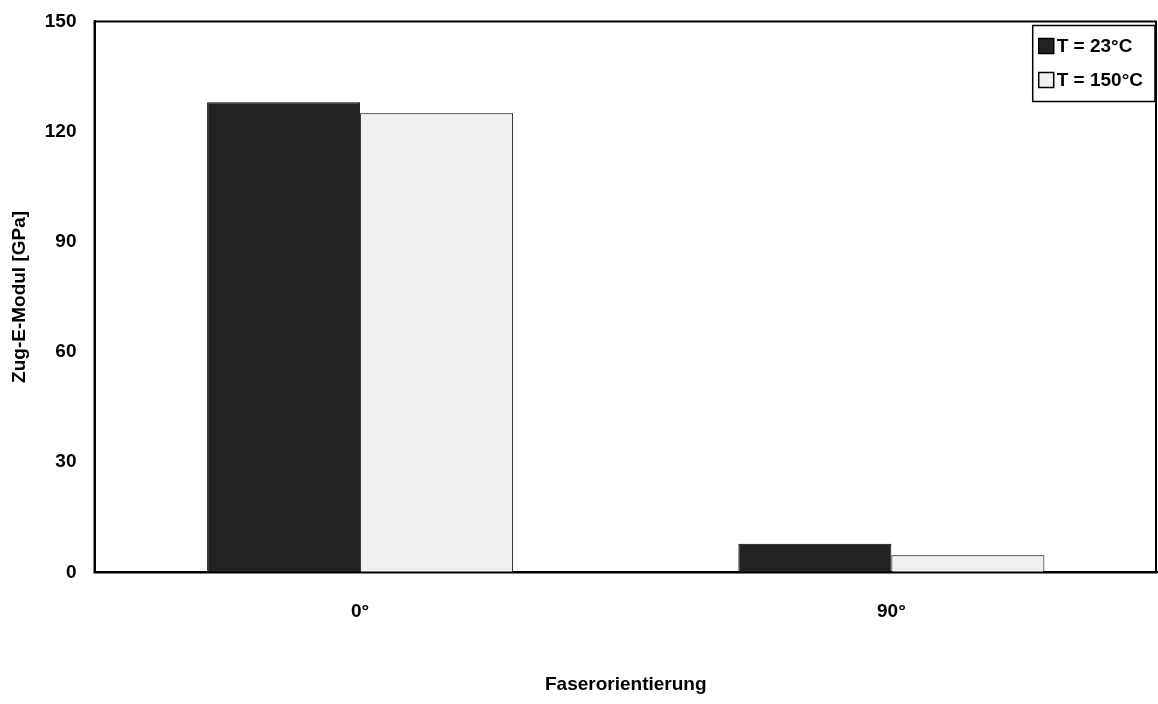 Image resolution: width=1158 pixels, height=704 pixels. What do you see at coordinates (71, 571) in the screenshot?
I see `y-tick-label: 0` at bounding box center [71, 571].